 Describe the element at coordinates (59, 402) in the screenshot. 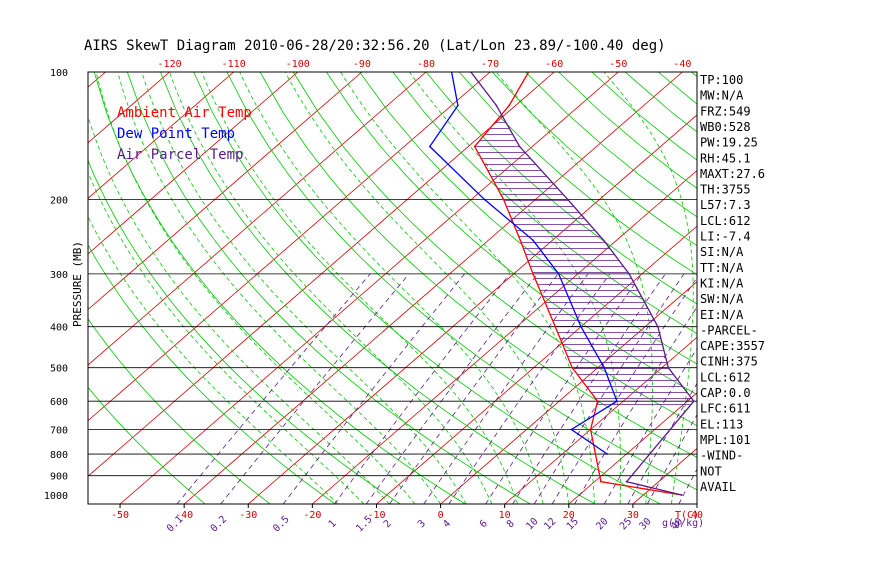

I see `pressure-tick-label: 600` at that location.